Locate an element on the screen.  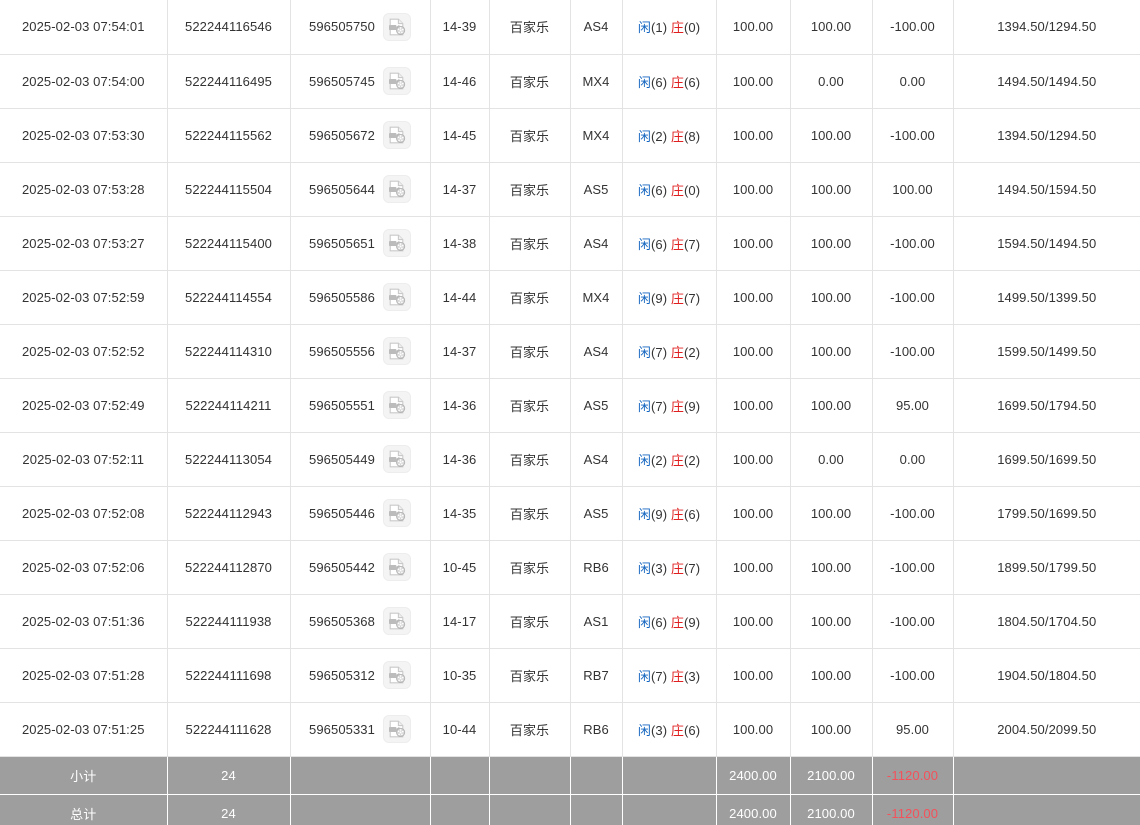
cell-round-no: 596505312 is located at coordinates (360, 675).